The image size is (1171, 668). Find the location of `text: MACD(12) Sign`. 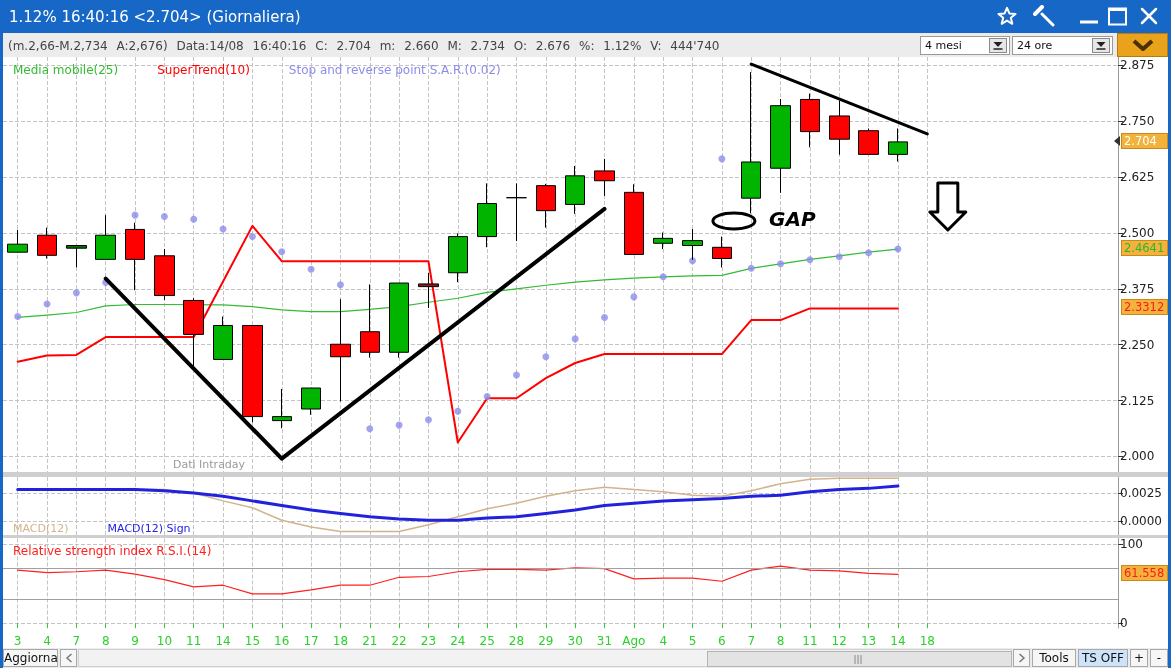

text: MACD(12) Sign is located at coordinates (149, 528).